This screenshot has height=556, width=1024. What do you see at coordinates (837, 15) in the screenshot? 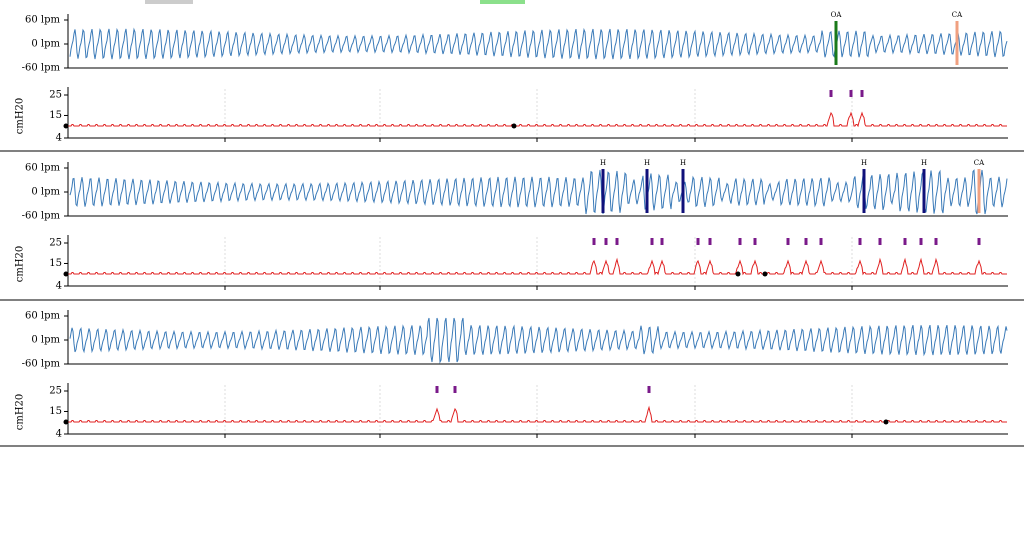
I see `event-label: OA` at bounding box center [837, 15].